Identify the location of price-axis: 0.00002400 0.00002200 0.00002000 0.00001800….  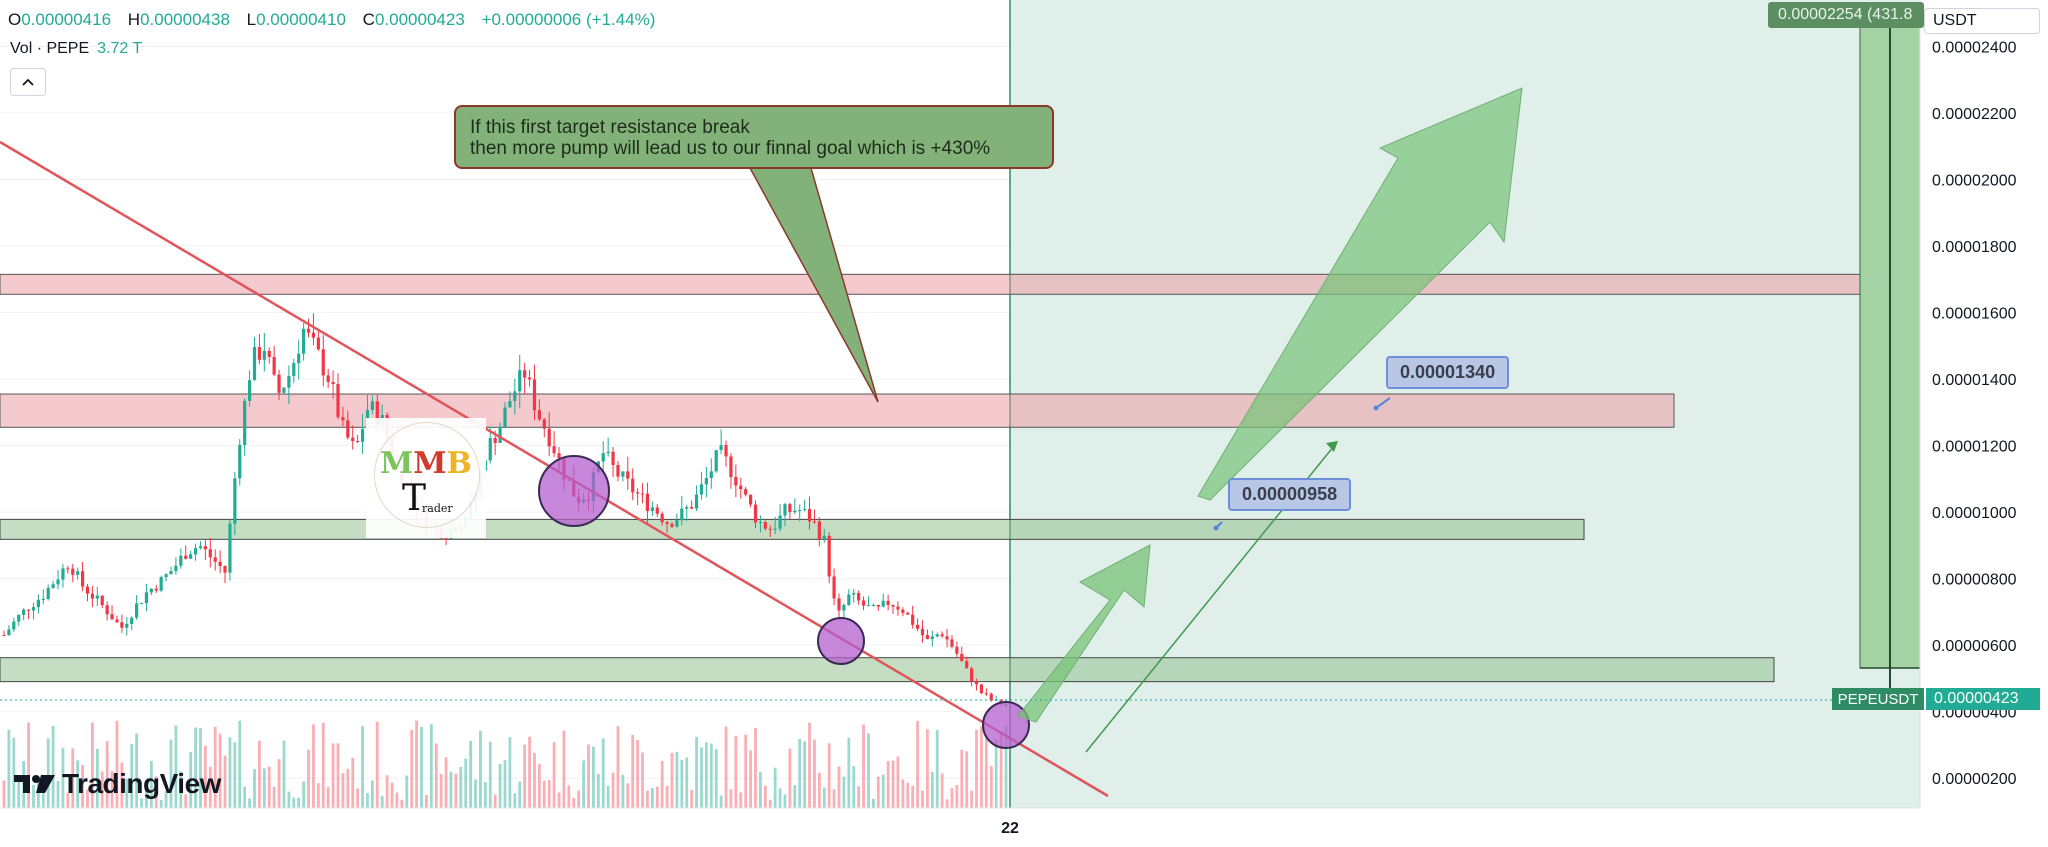
(1974, 414).